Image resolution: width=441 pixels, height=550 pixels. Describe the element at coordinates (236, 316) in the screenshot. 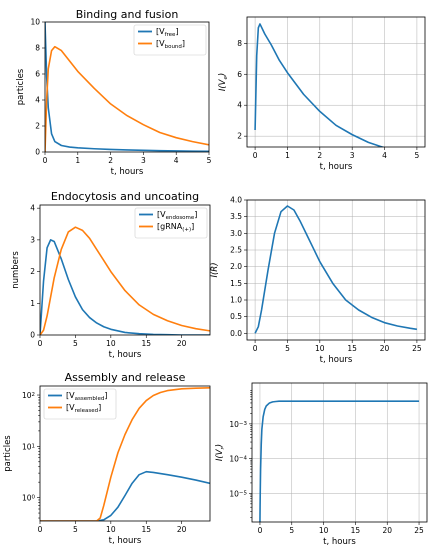

I see `y-tick-label: 0.5` at that location.